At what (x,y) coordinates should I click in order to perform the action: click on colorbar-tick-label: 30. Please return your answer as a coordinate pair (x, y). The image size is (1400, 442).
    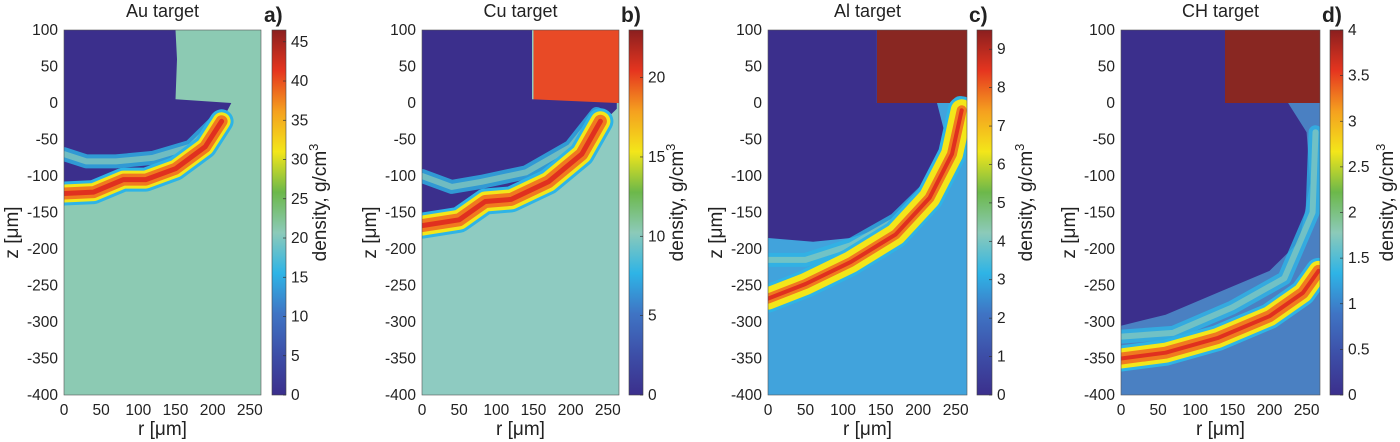
    Looking at the image, I should click on (300, 160).